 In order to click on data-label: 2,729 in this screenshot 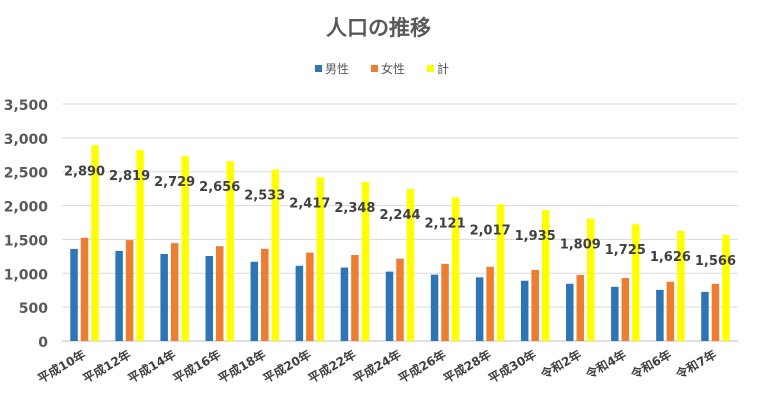, I will do `click(174, 182)`.